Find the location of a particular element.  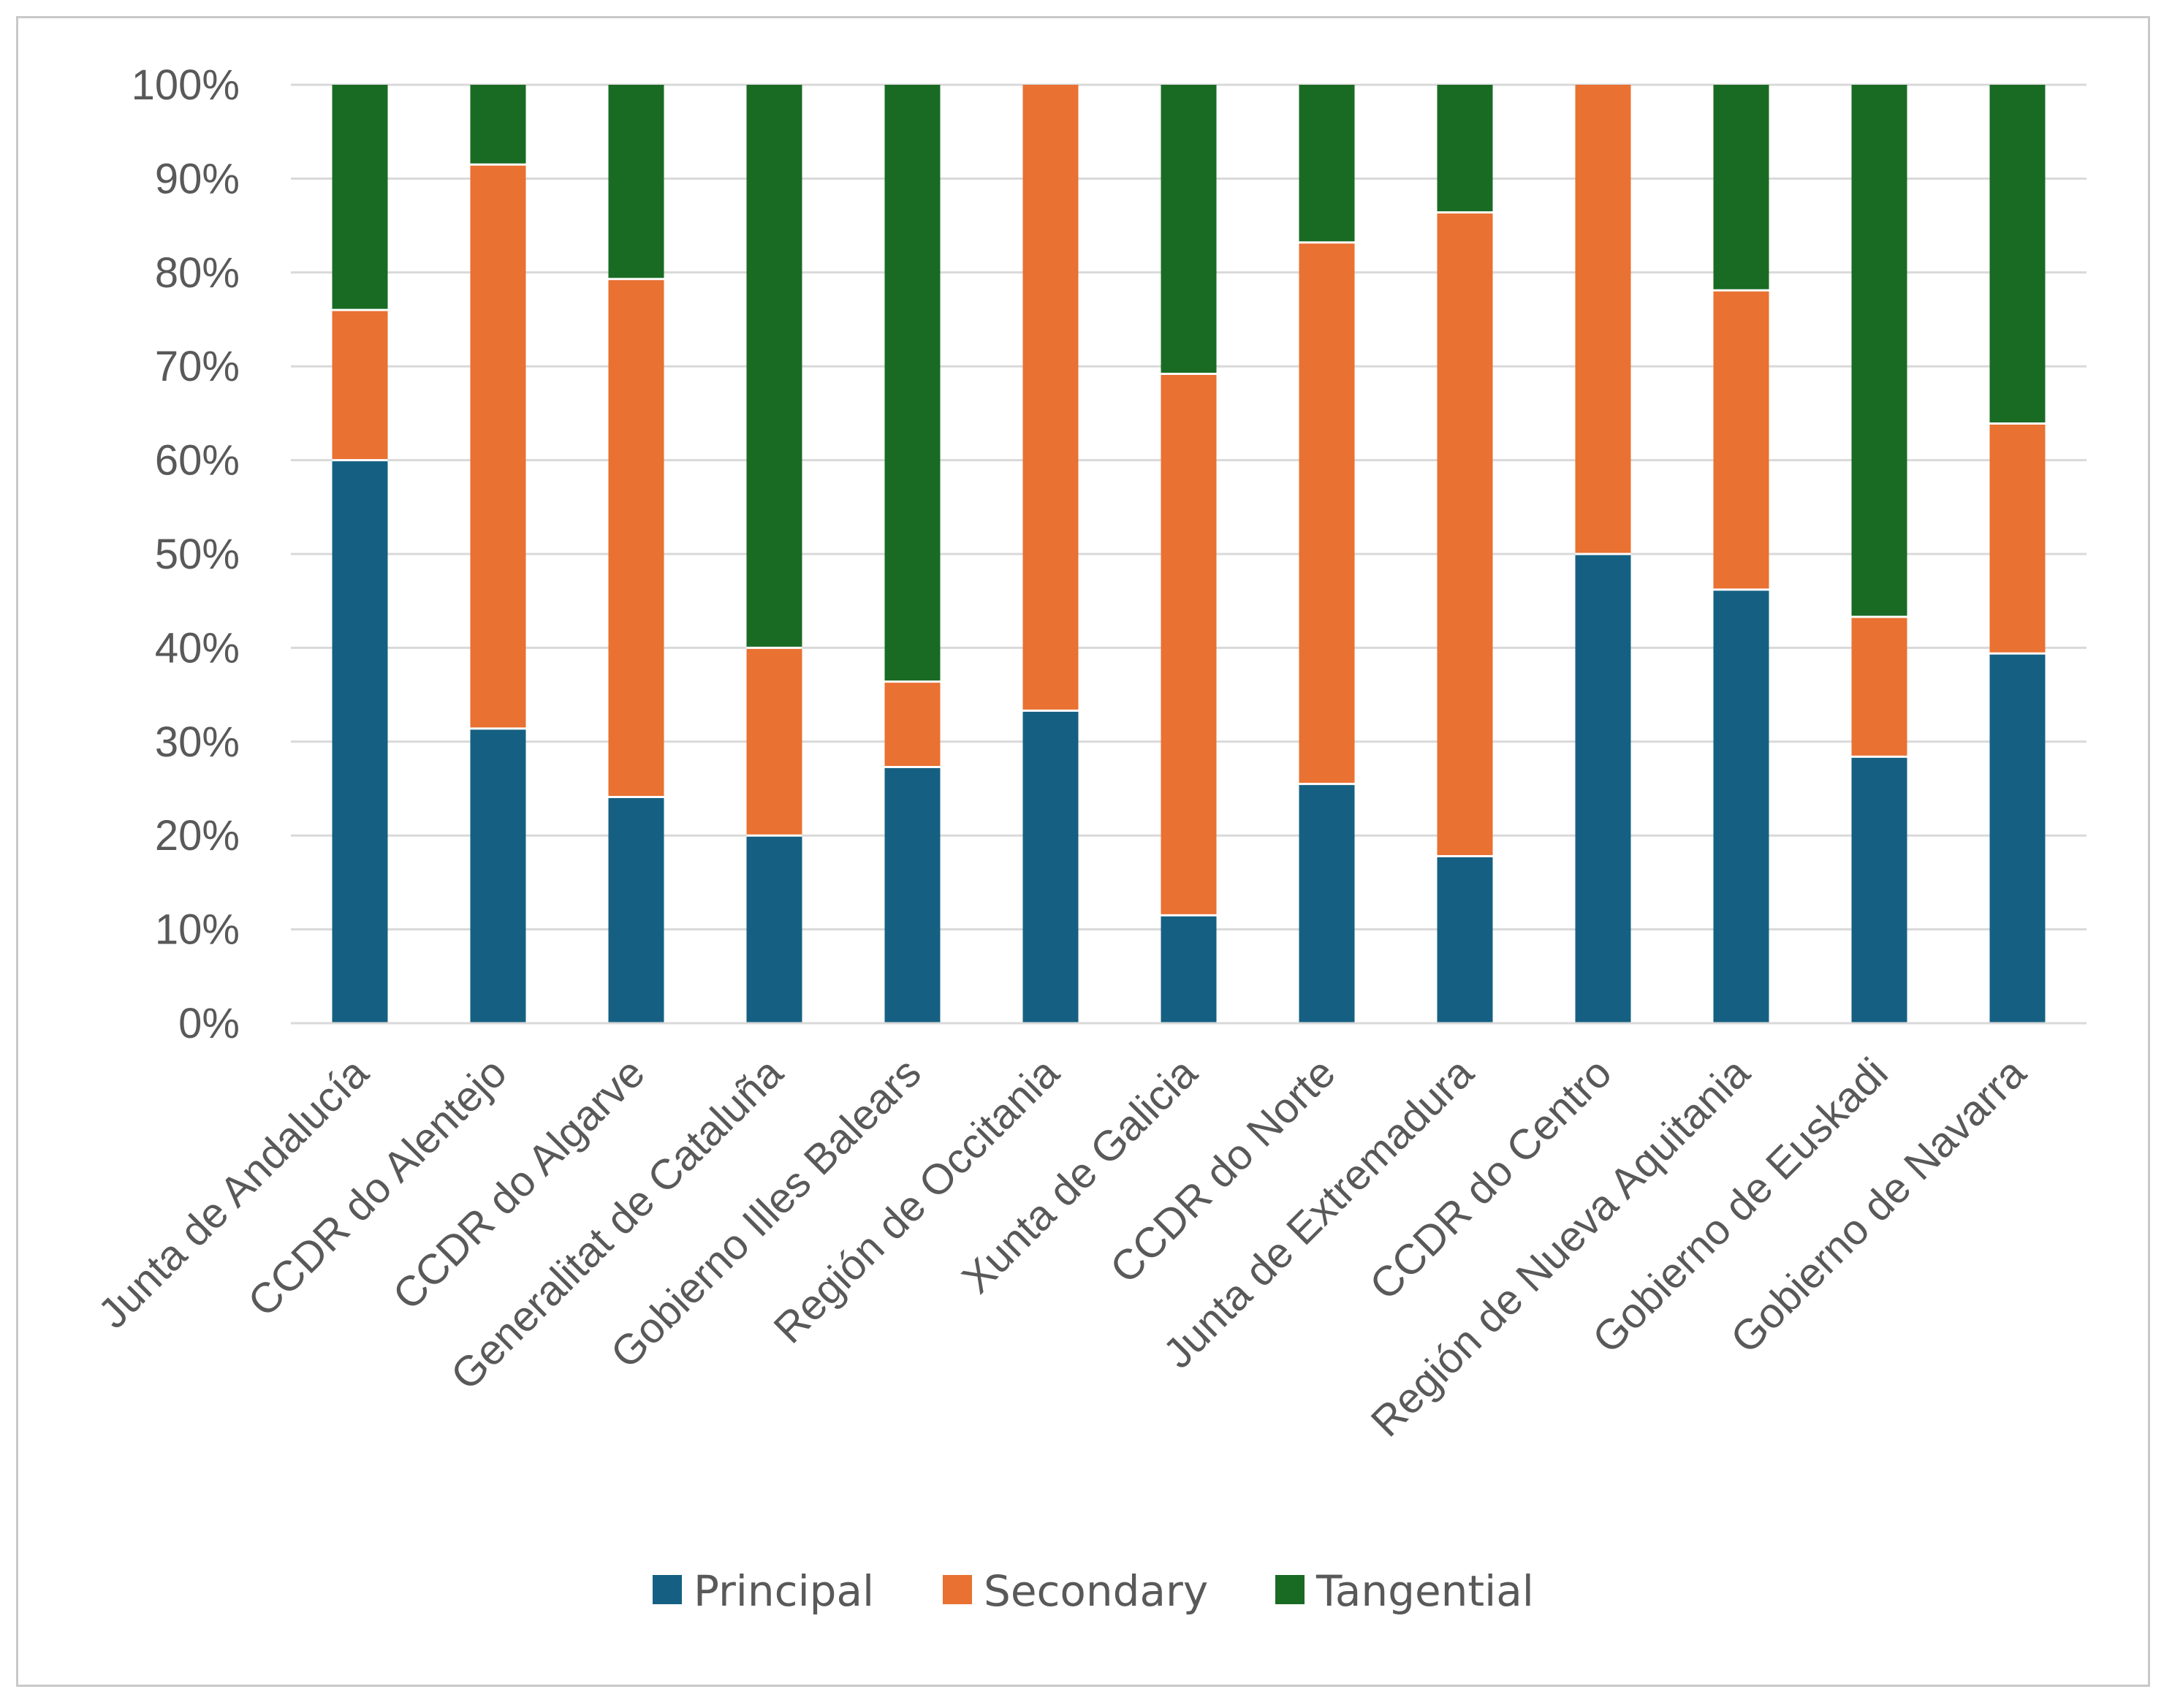

y-tick-label: 0% is located at coordinates (209, 1024).